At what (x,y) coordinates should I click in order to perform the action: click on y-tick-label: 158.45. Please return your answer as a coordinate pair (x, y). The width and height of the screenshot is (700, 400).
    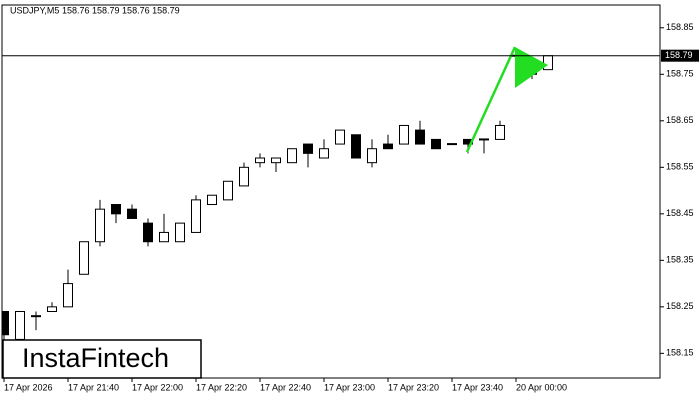
    Looking at the image, I should click on (680, 213).